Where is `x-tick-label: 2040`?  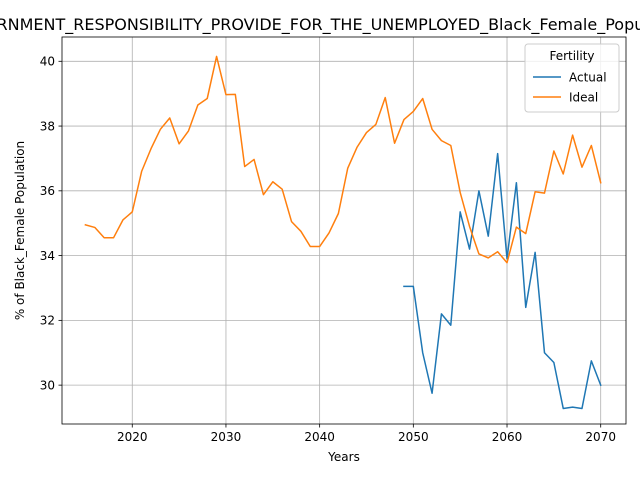 x-tick-label: 2040 is located at coordinates (319, 437).